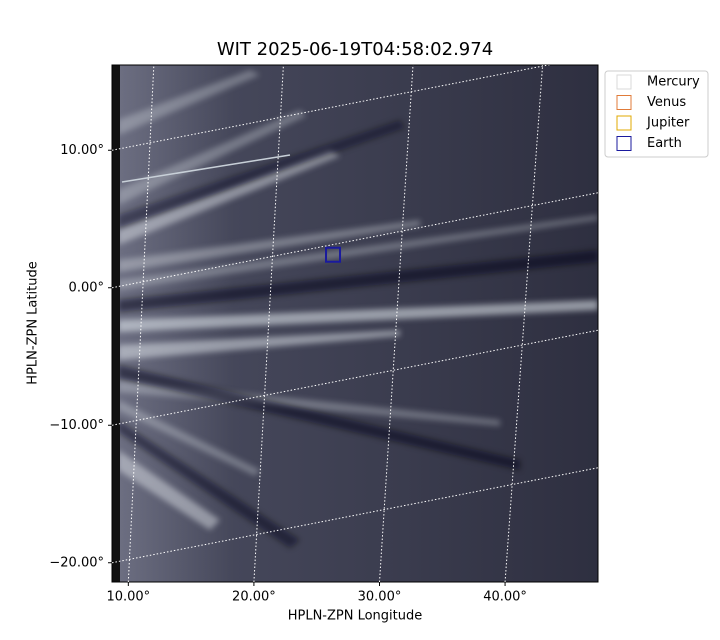 This screenshot has height=640, width=720. What do you see at coordinates (380, 597) in the screenshot?
I see `x-tick-label: 30.00°` at bounding box center [380, 597].